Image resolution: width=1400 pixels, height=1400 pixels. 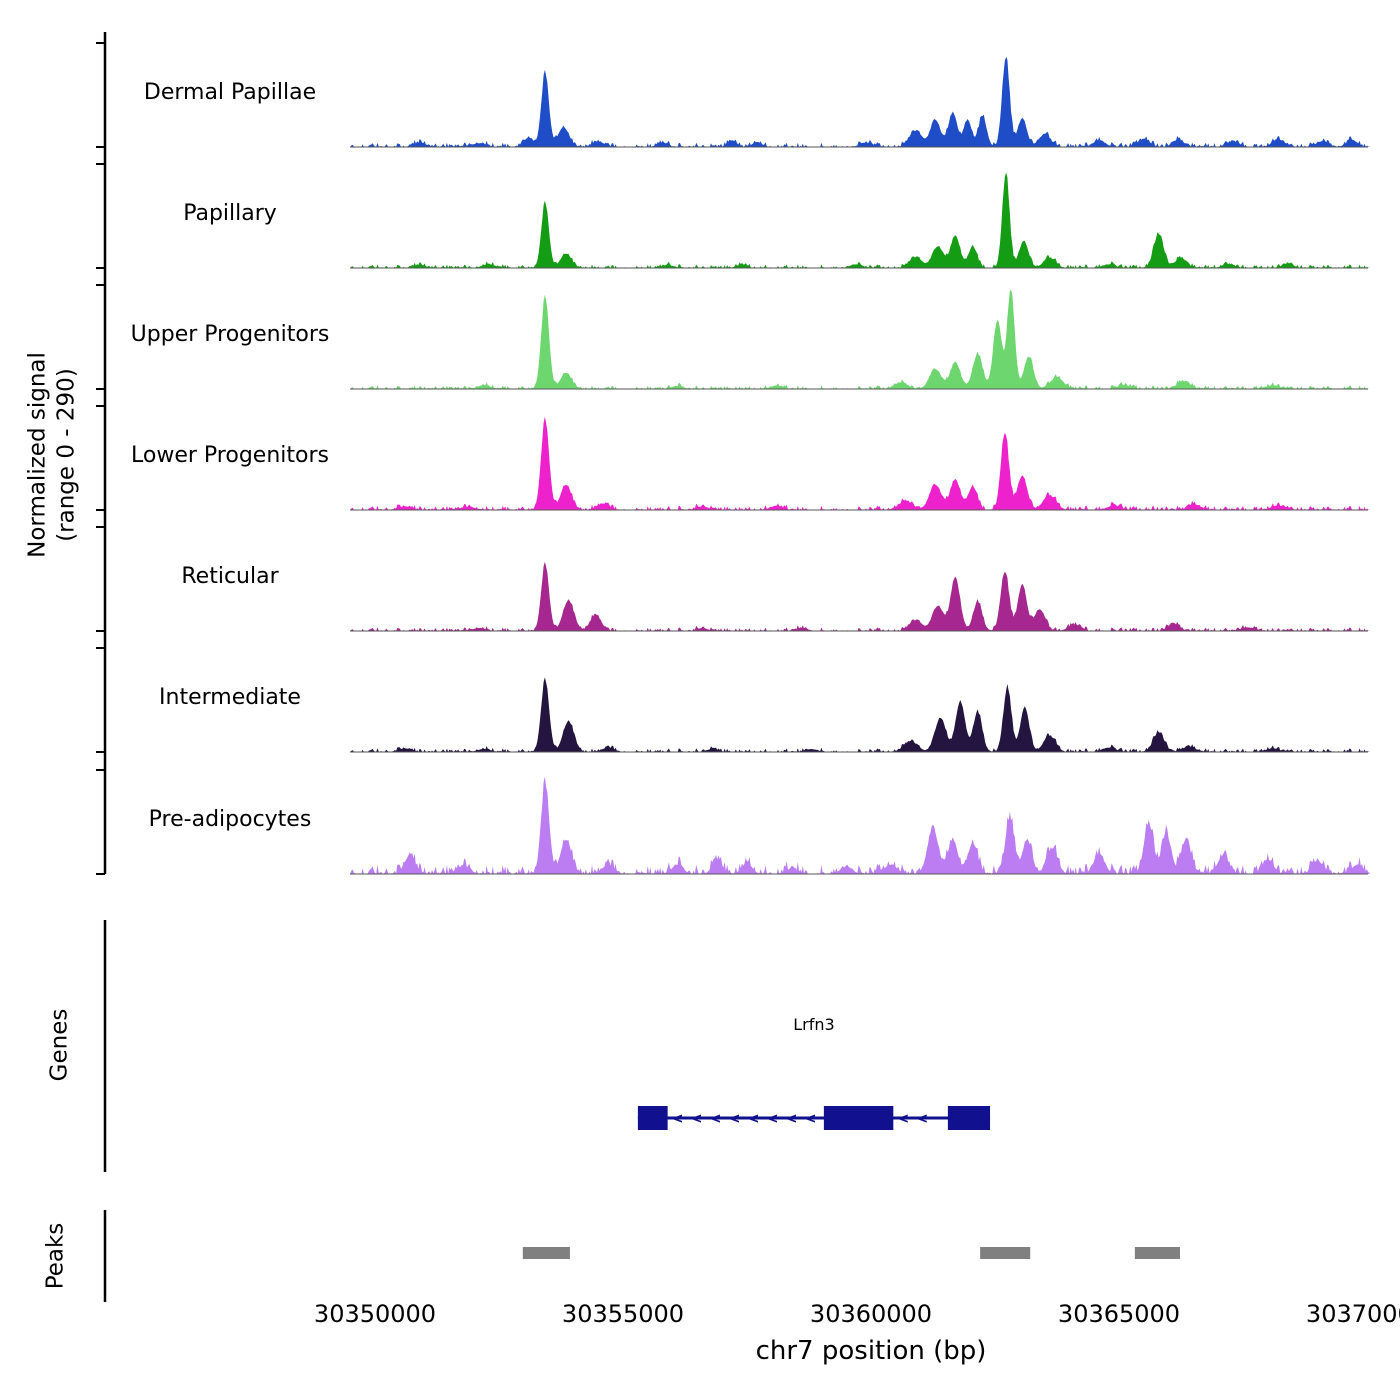 I want to click on x-tick-label-30370000: 30370000, so click(x=1353, y=1314).